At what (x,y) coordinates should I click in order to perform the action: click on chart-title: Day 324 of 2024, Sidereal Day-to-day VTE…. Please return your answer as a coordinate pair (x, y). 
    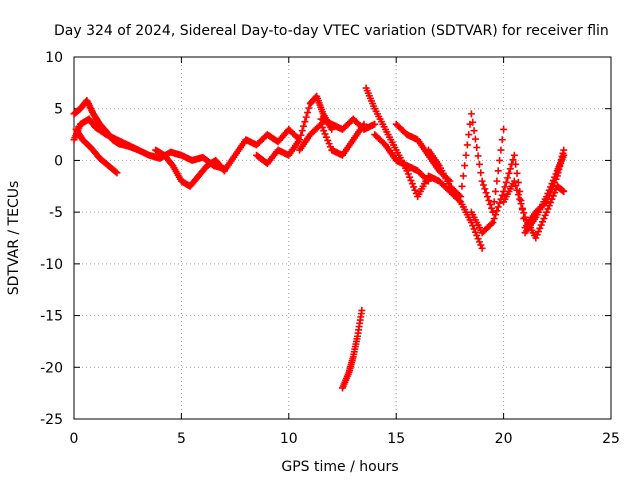
    Looking at the image, I should click on (331, 31).